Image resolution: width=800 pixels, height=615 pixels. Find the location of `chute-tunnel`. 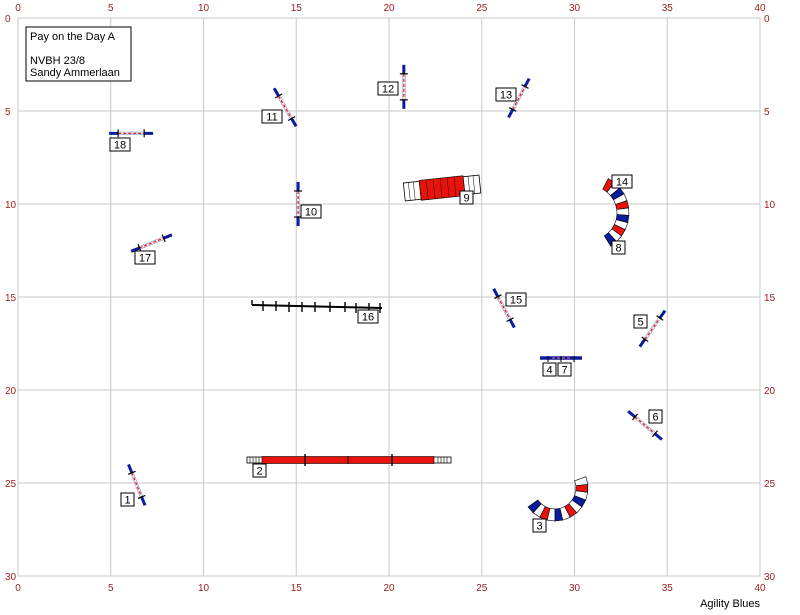

chute-tunnel is located at coordinates (442, 188).